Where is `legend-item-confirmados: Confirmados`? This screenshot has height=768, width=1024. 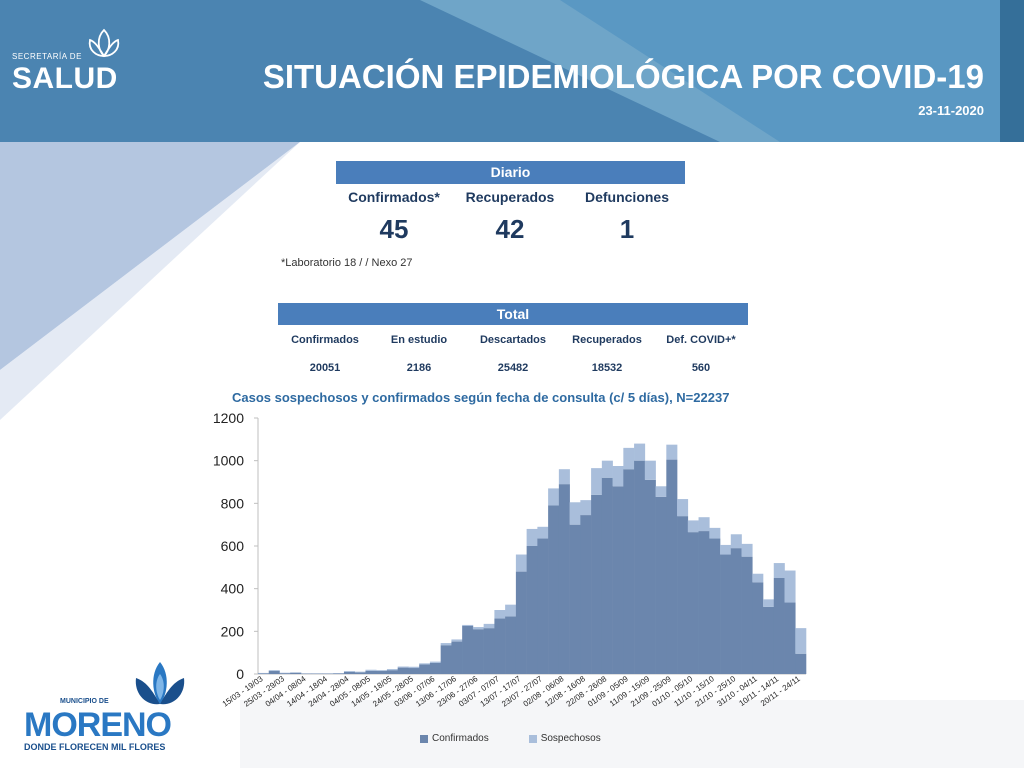 legend-item-confirmados: Confirmados is located at coordinates (454, 738).